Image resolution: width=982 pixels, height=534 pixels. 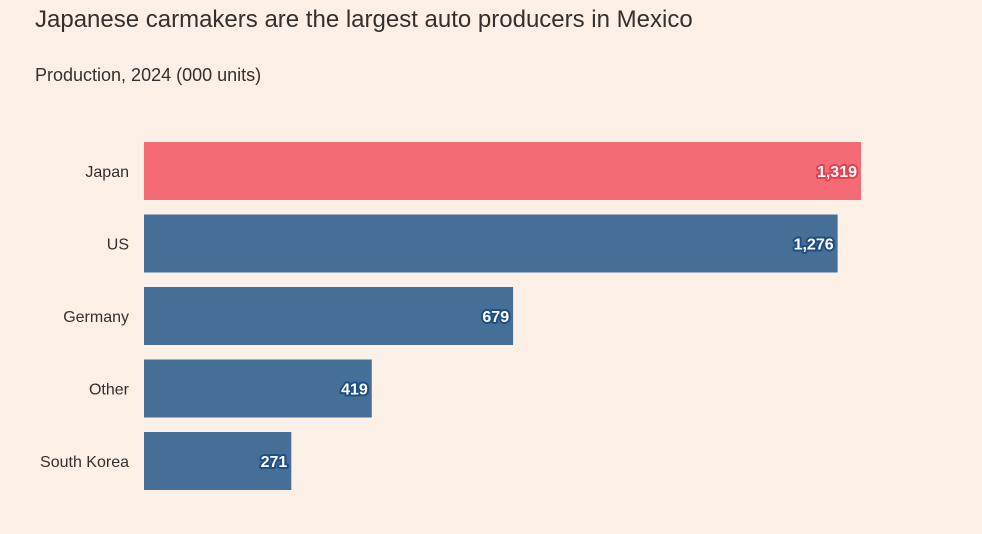 What do you see at coordinates (329, 316) in the screenshot?
I see `bar-germany` at bounding box center [329, 316].